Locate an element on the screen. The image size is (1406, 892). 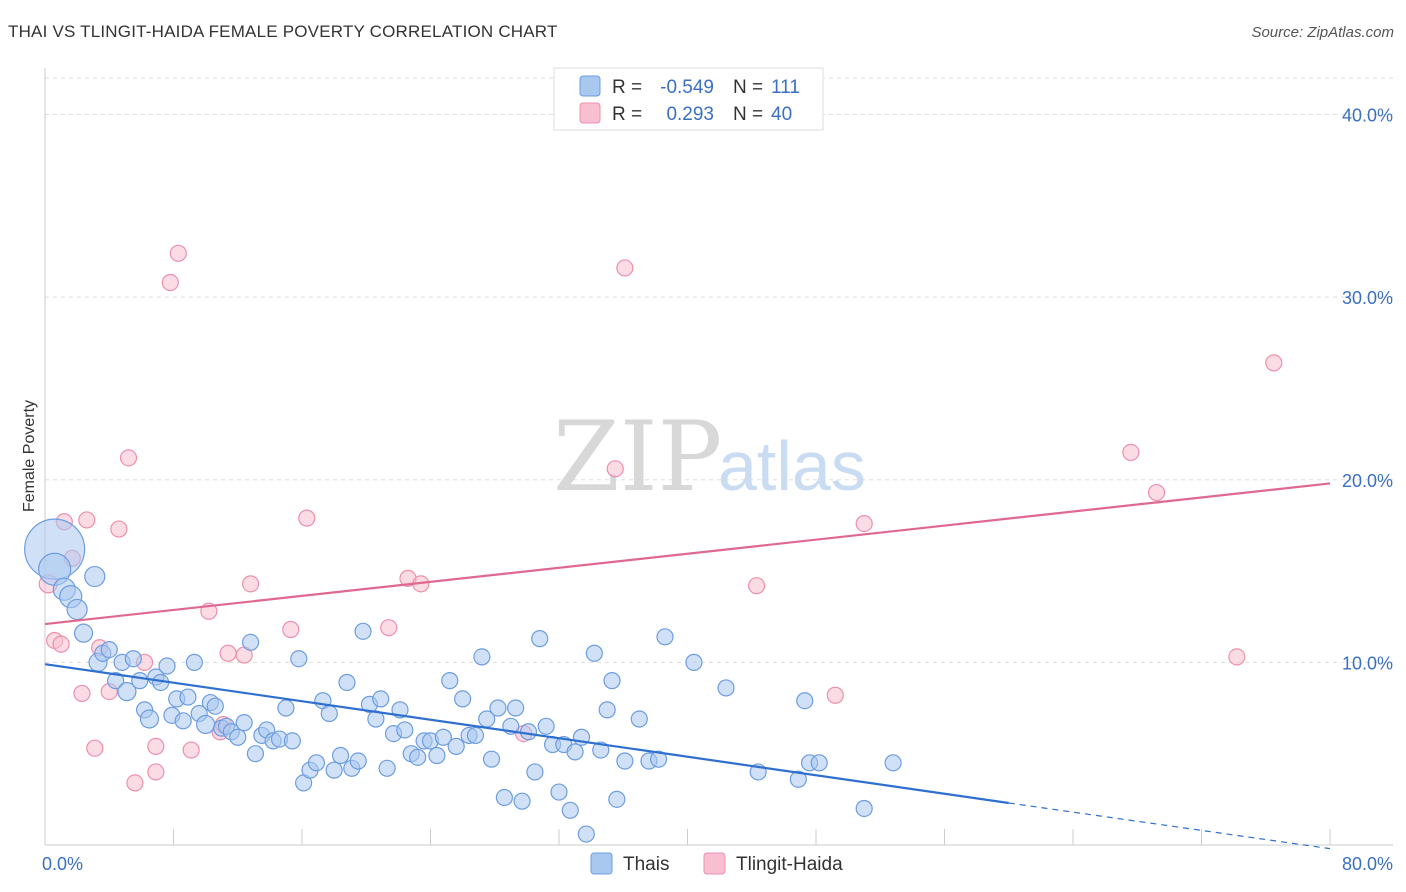
tlingit-haida-trend-line is located at coordinates (687, 554).